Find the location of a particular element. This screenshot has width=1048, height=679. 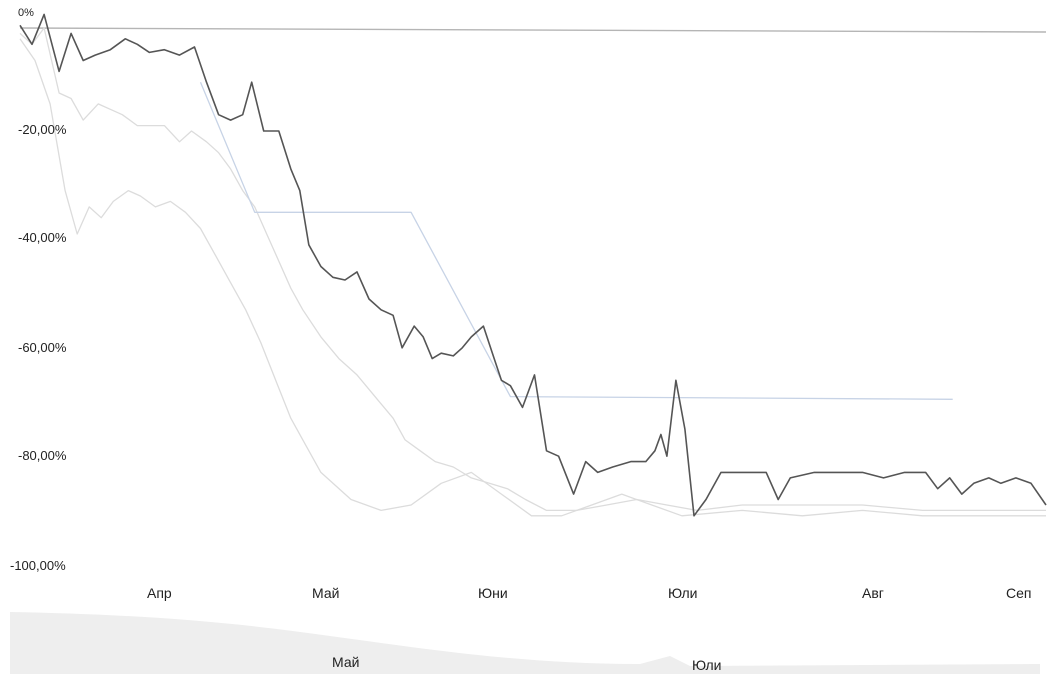

navigator-label: Юли is located at coordinates (707, 665).